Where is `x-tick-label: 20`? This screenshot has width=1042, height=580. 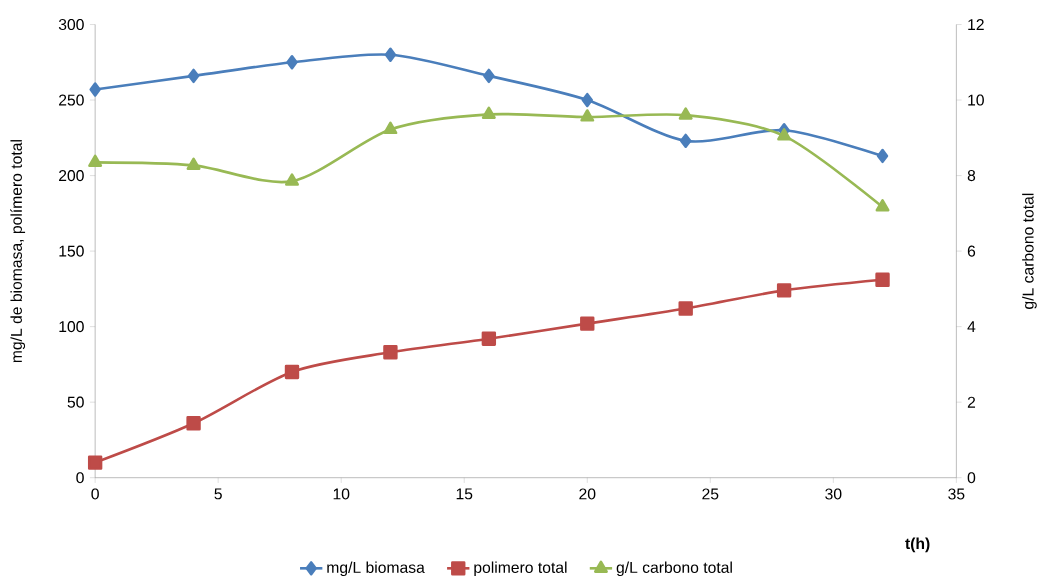
x-tick-label: 20 is located at coordinates (587, 494).